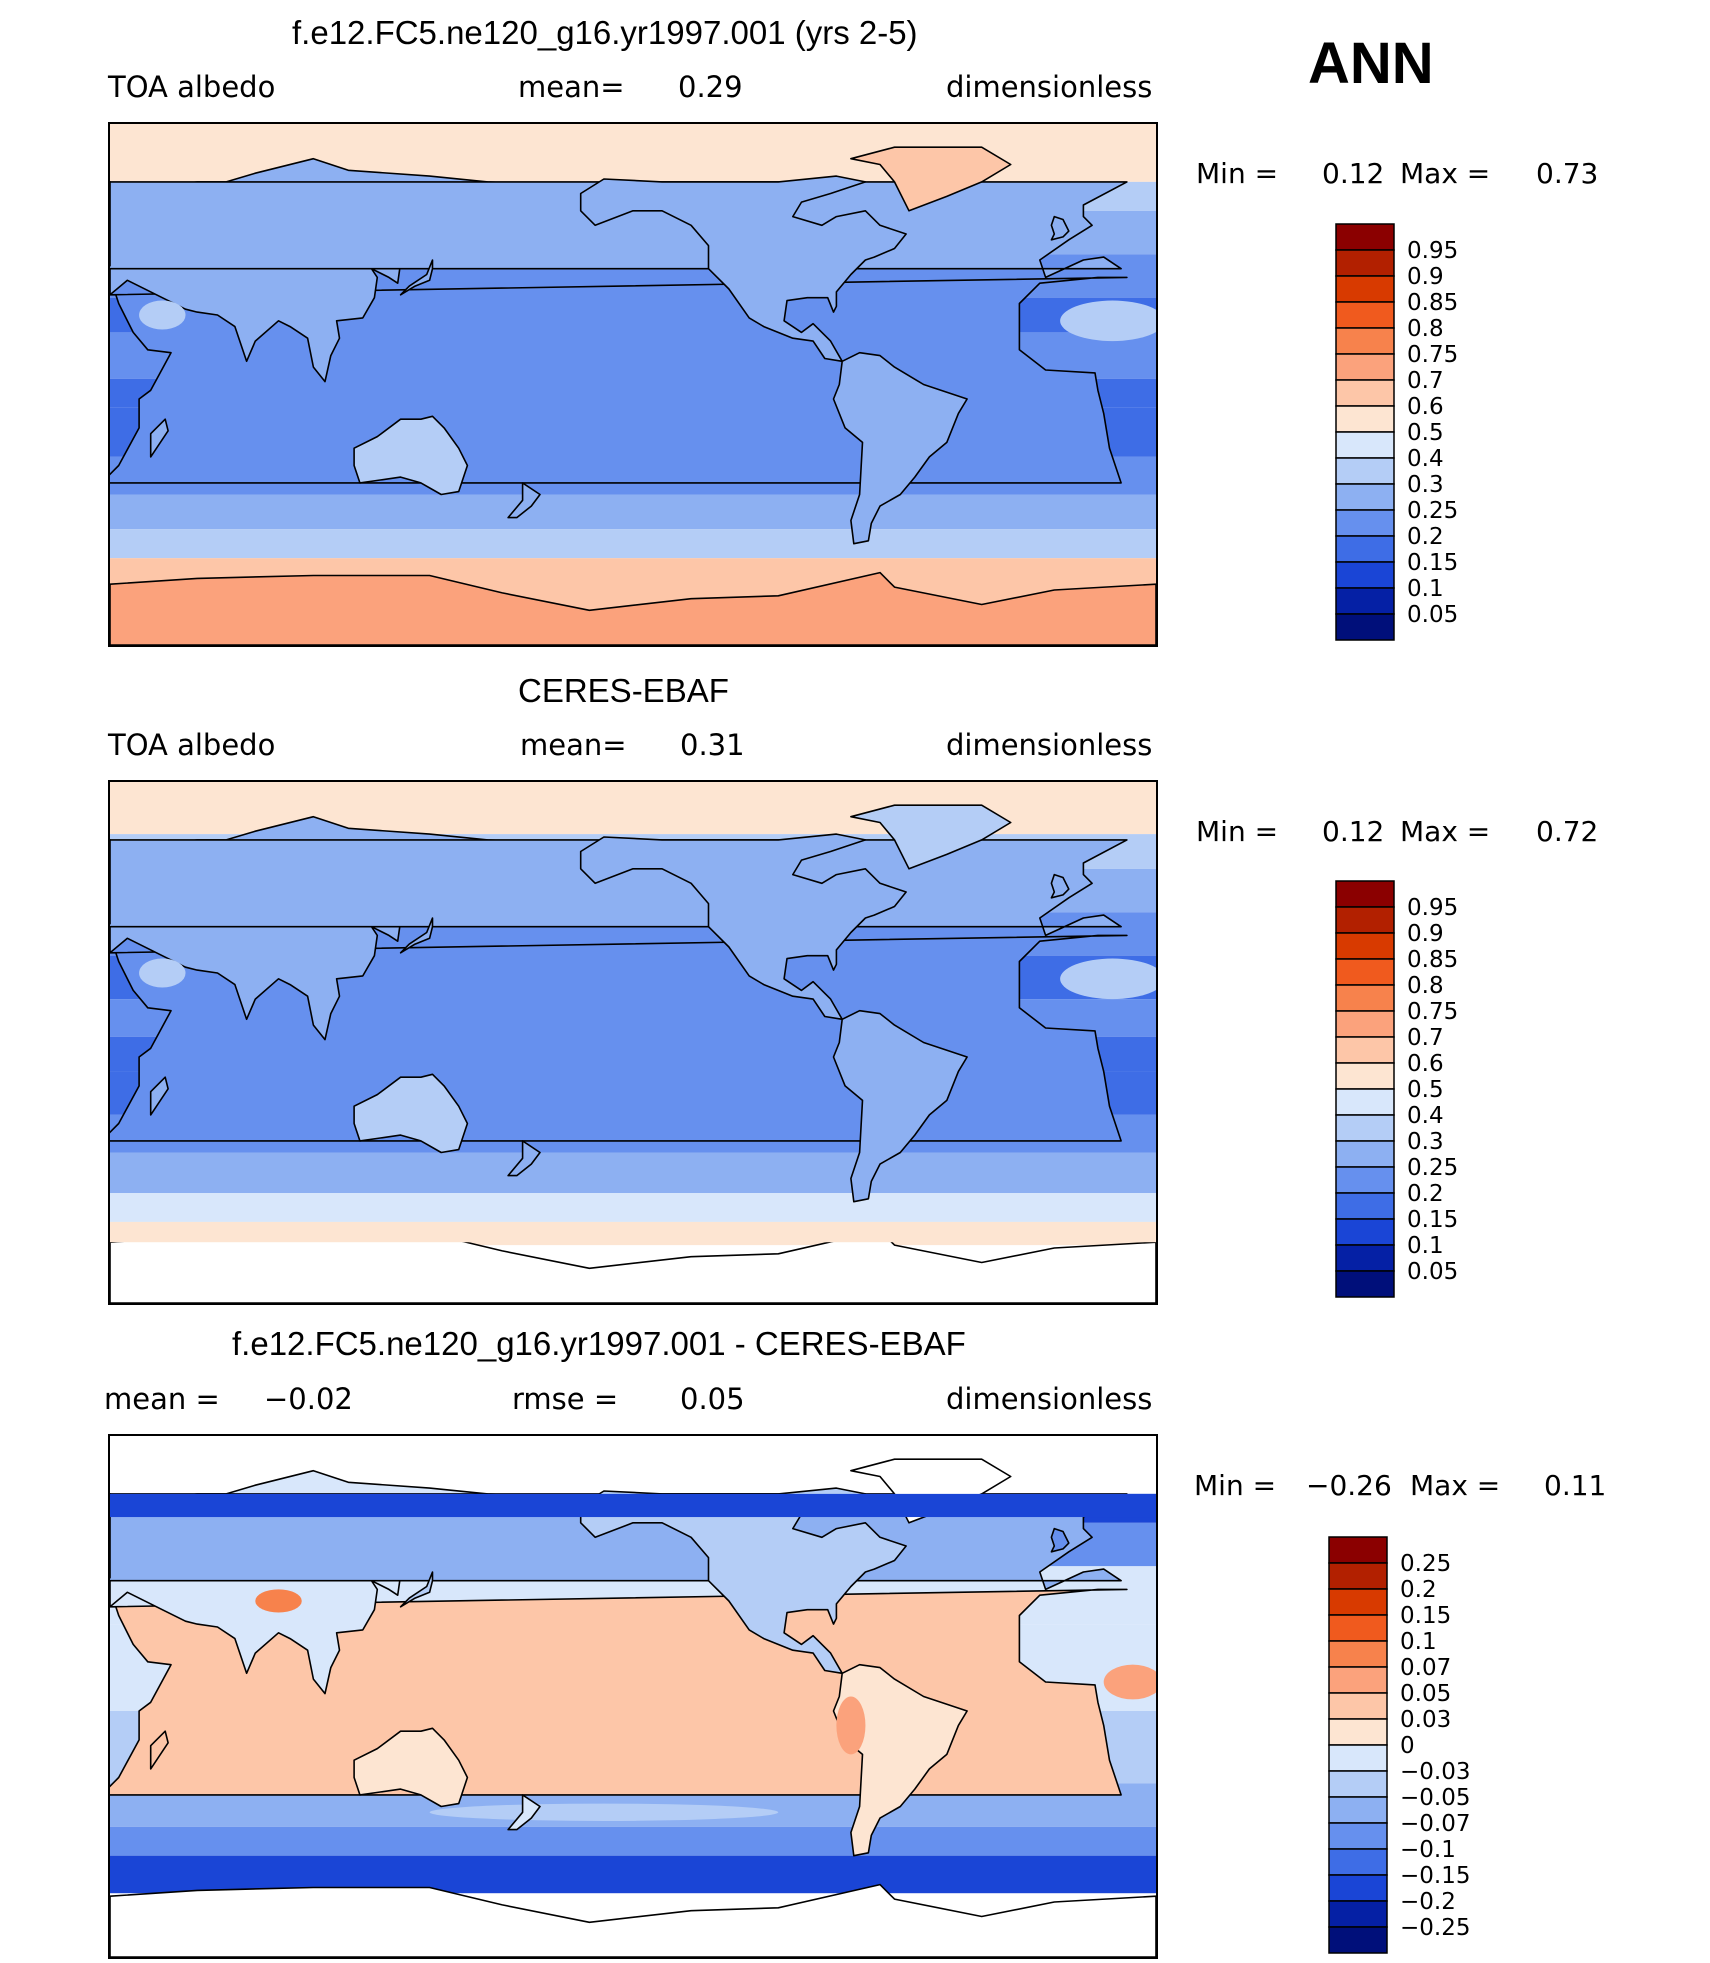  Describe the element at coordinates (1428, 1902) in the screenshot. I see `colorbar-tick-label: −0.2` at that location.